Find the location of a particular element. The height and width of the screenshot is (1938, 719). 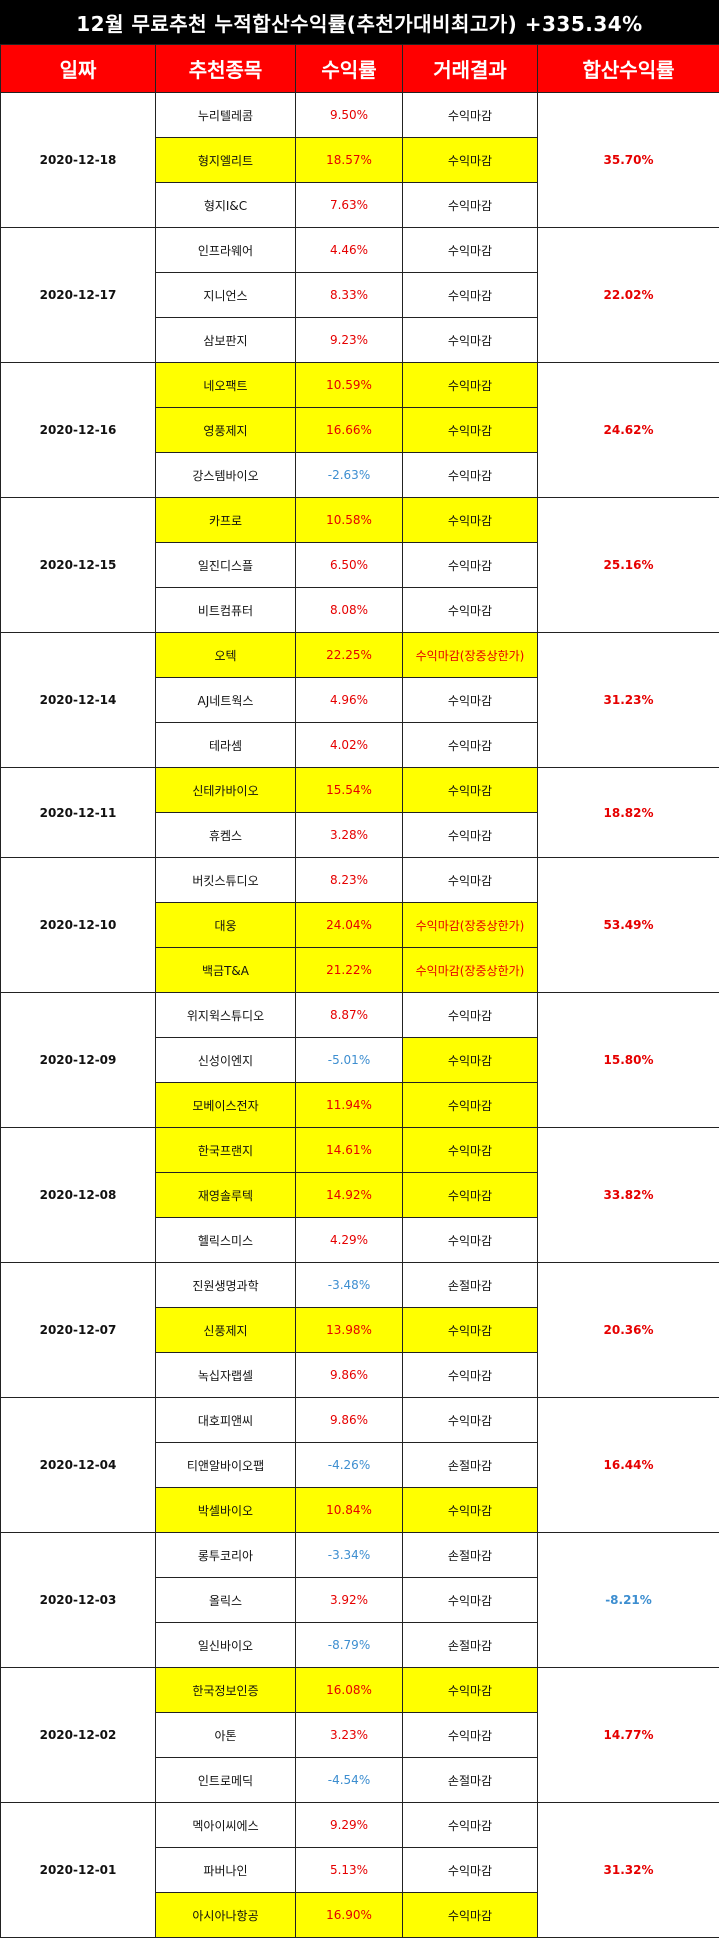

header-total-return: 합산수익률 is located at coordinates (628, 69).